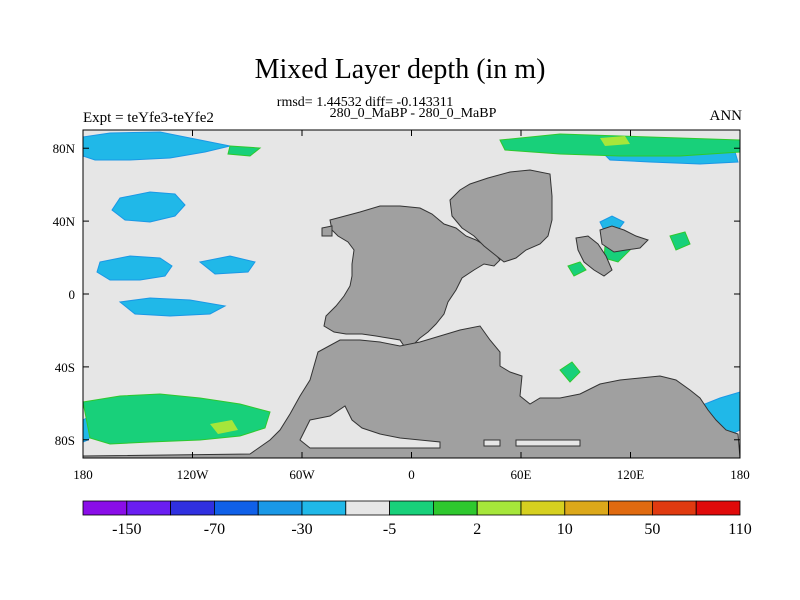  I want to click on land-east-island, so click(624, 239).